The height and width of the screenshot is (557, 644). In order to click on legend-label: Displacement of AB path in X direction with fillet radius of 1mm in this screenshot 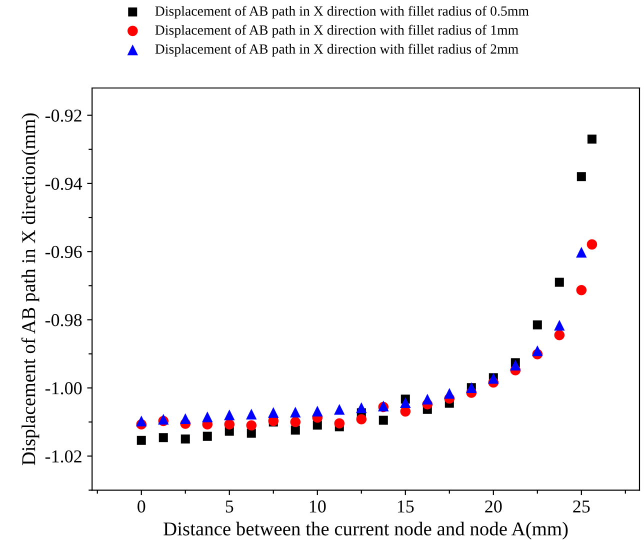, I will do `click(336, 31)`.